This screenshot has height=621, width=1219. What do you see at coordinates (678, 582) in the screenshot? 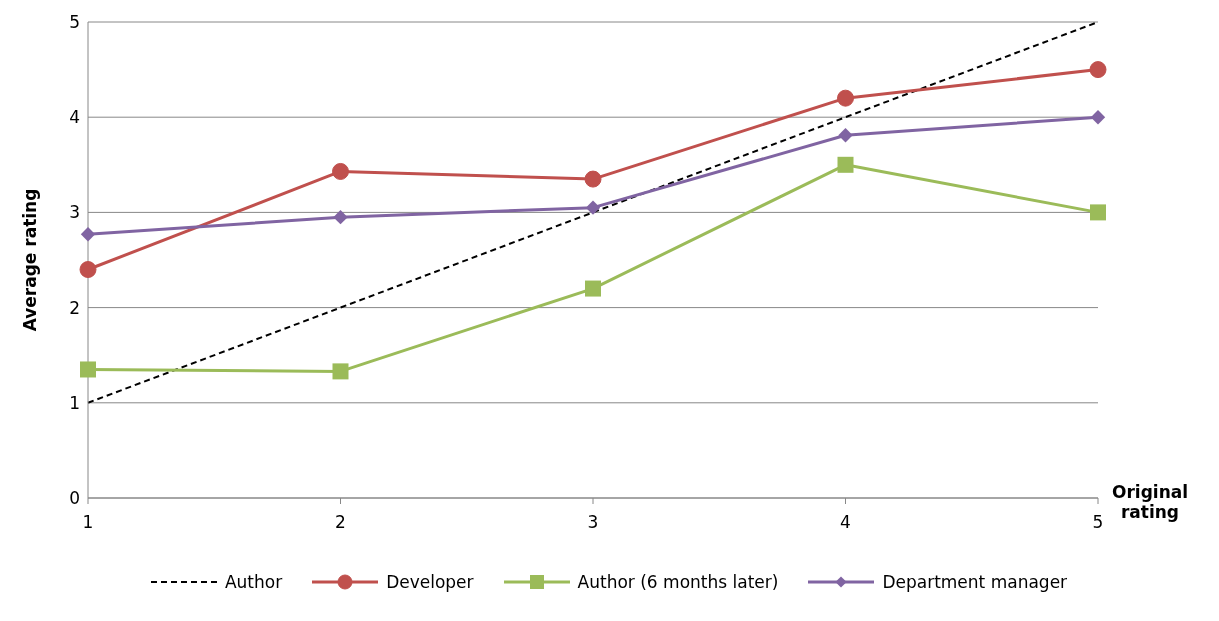
I see `legend-label: Author (6 months later)` at bounding box center [678, 582].